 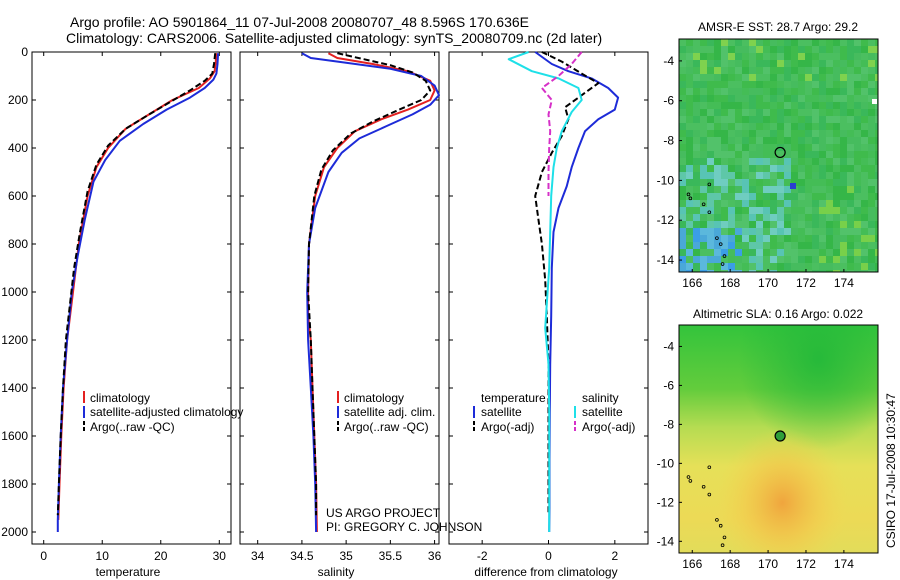 I want to click on csiro-credit: CSIRO 17-Jul-2008 10:30:47, so click(x=891, y=470).